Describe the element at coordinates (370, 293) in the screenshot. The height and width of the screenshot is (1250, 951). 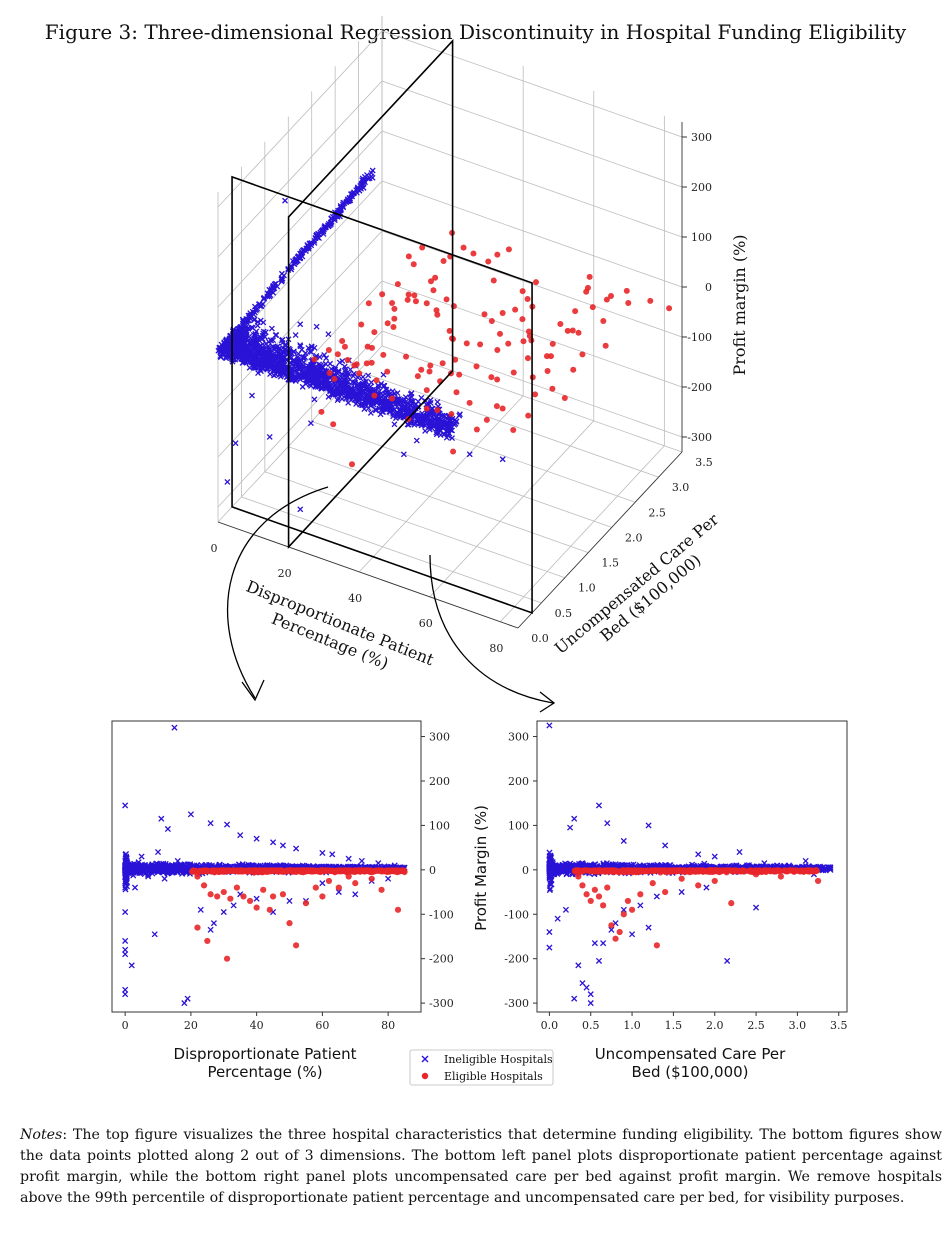
I see `3d-plane-dpp-cutoff` at that location.